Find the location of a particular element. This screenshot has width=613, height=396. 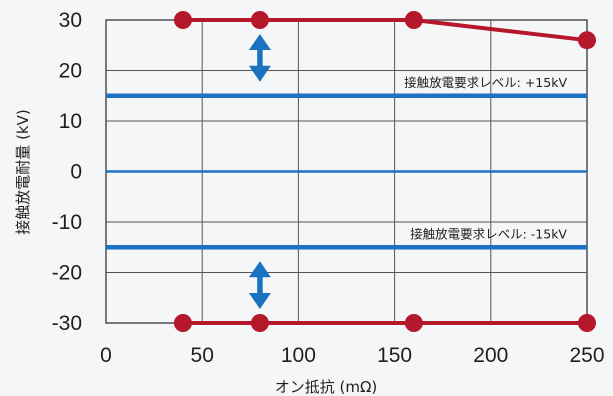

y-tick-label: 10 is located at coordinates (70, 121).